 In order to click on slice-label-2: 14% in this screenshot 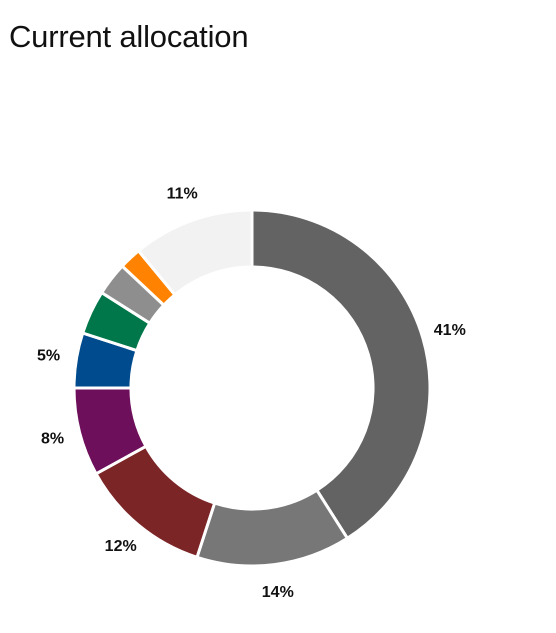, I will do `click(278, 592)`.